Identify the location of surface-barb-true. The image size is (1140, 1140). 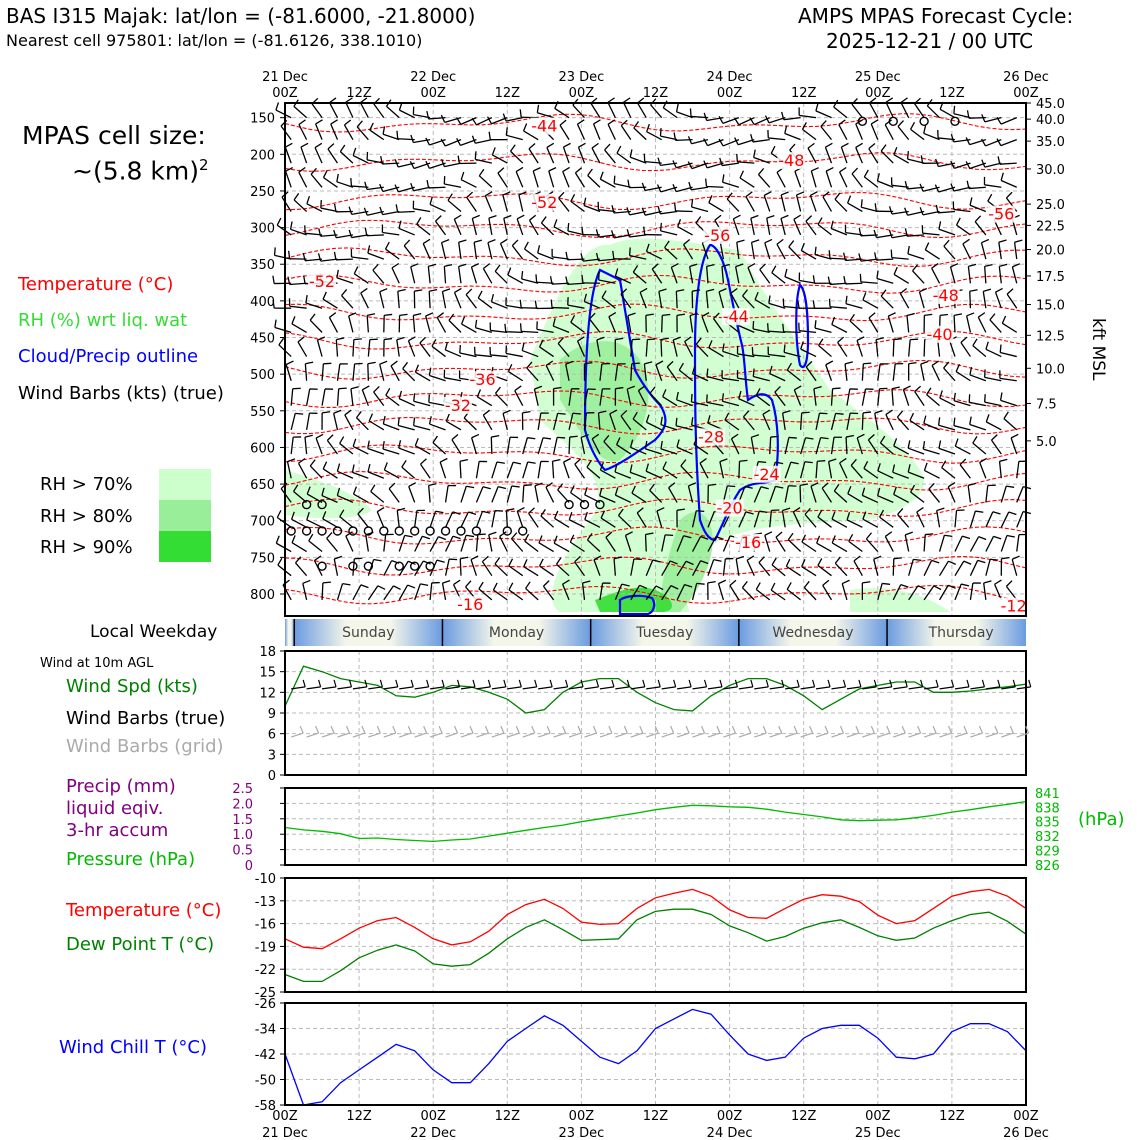
(838, 688).